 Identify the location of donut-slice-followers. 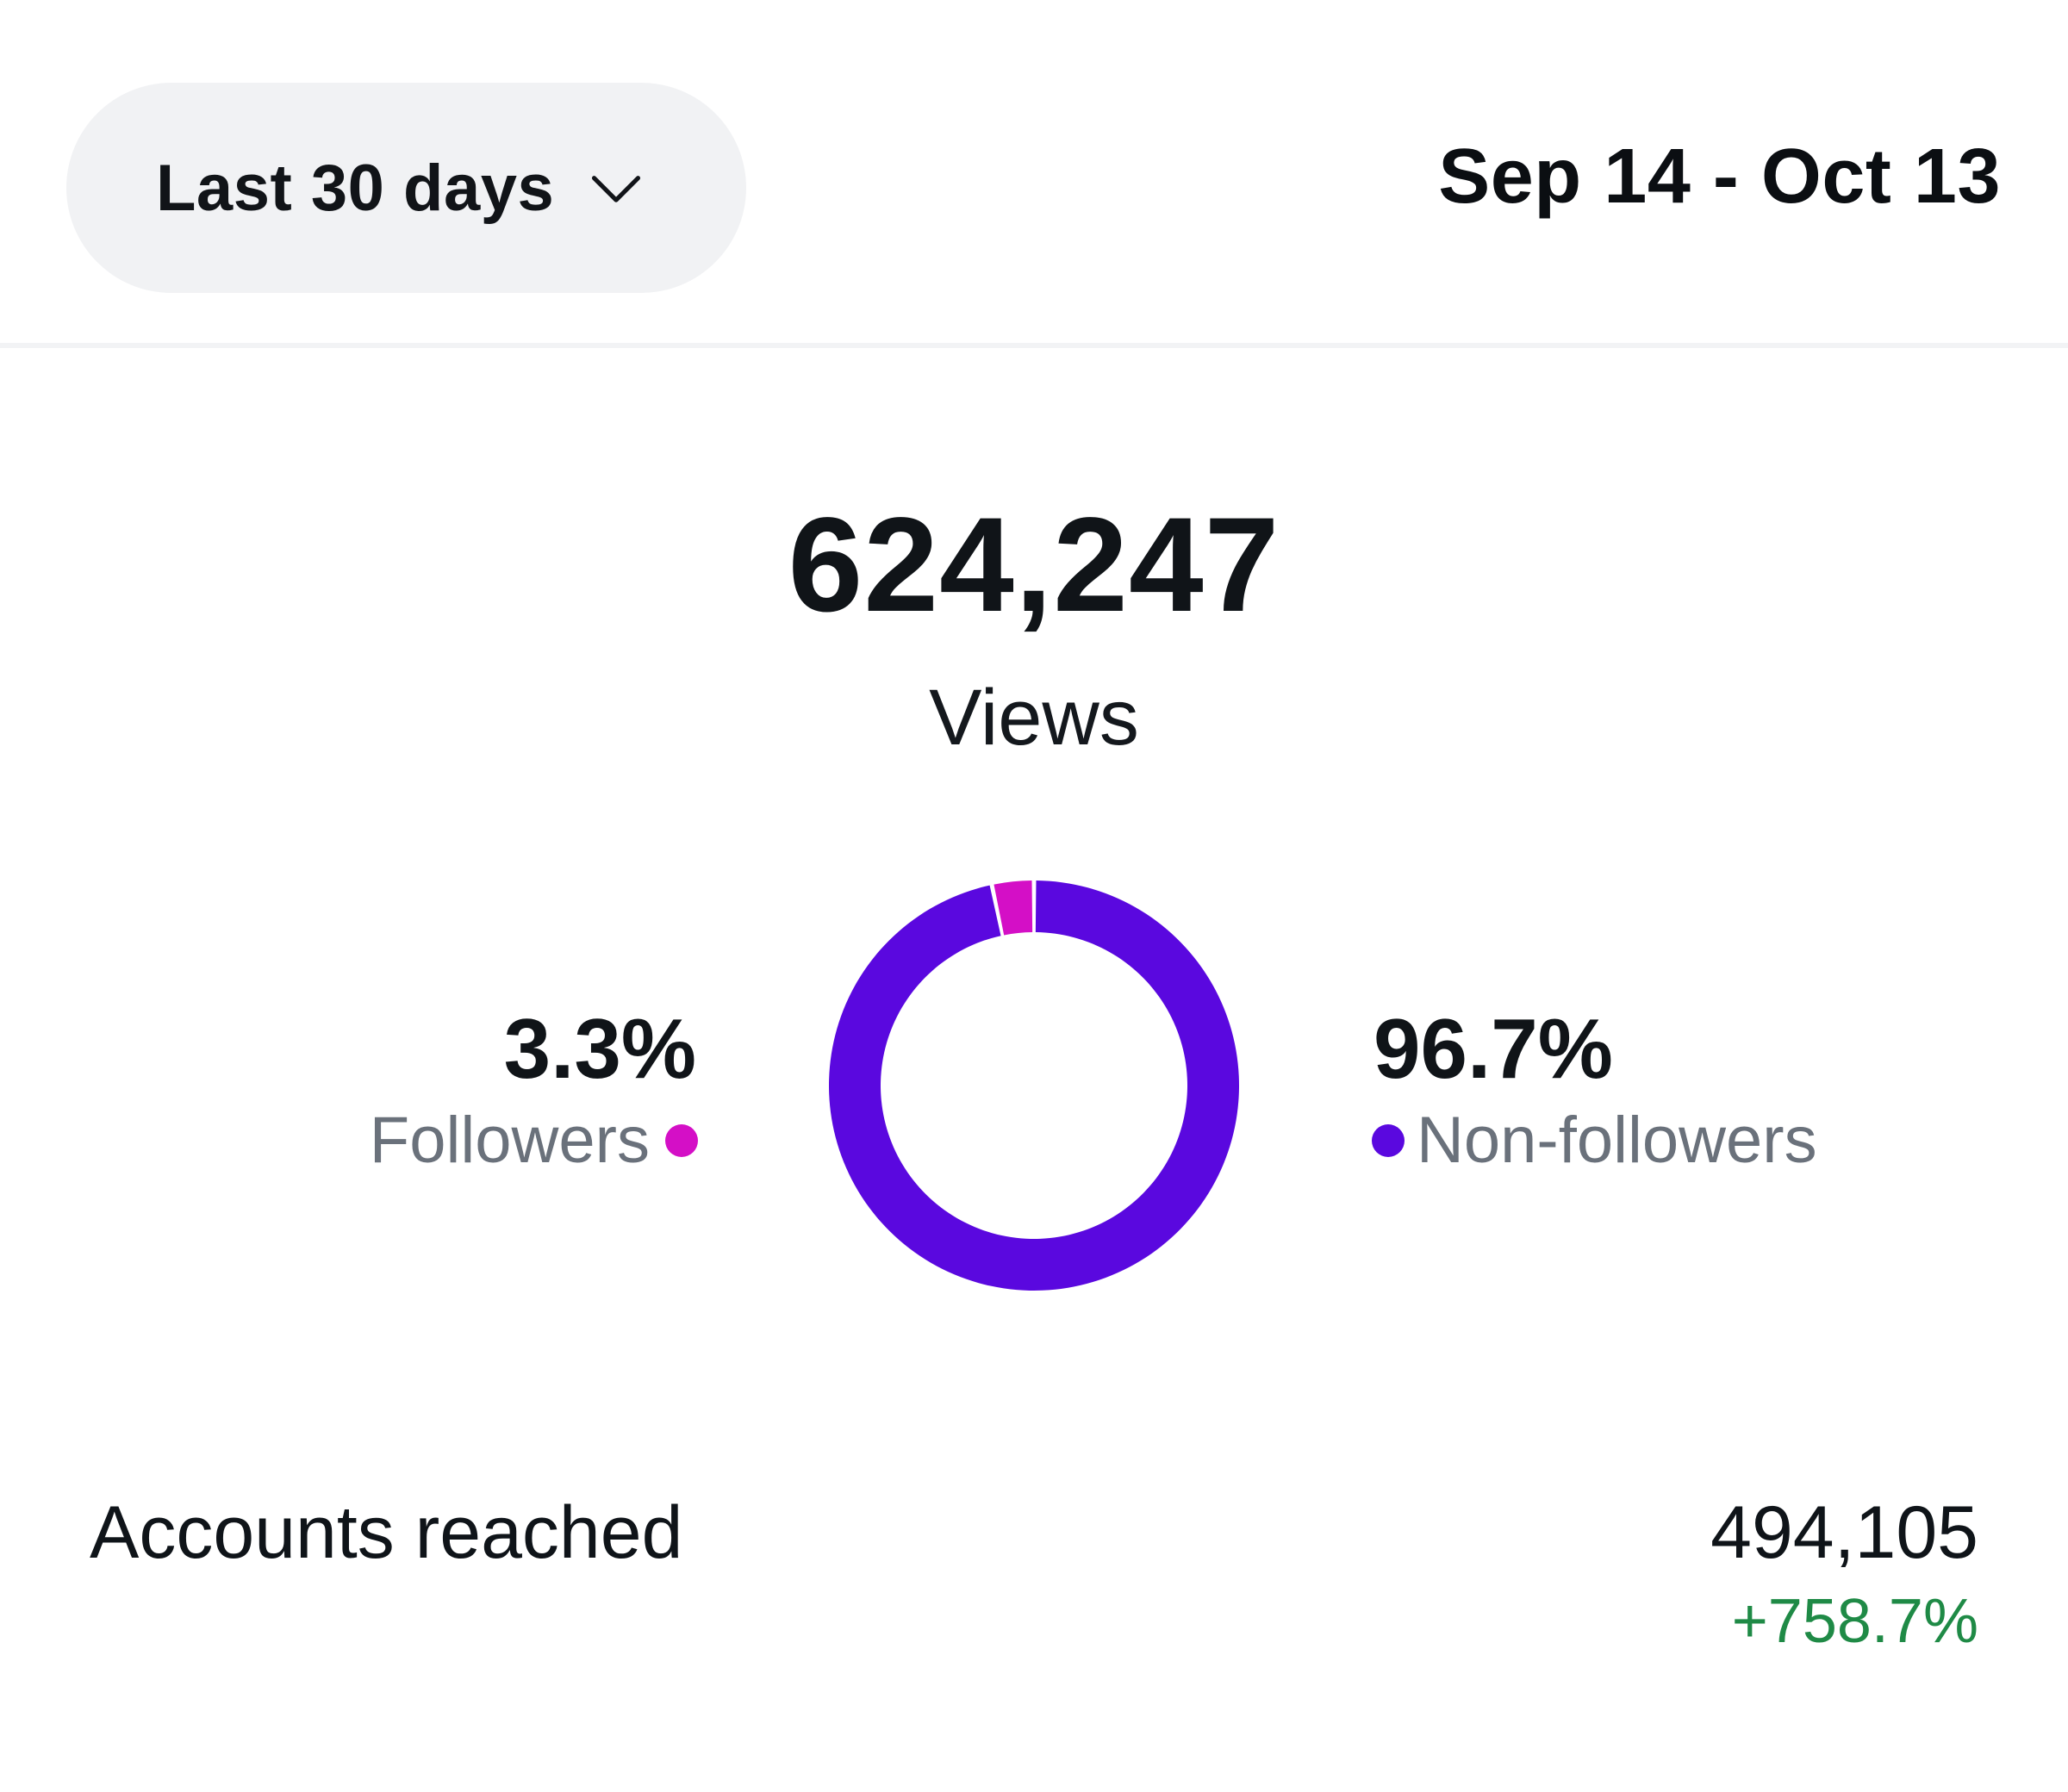
(1013, 908).